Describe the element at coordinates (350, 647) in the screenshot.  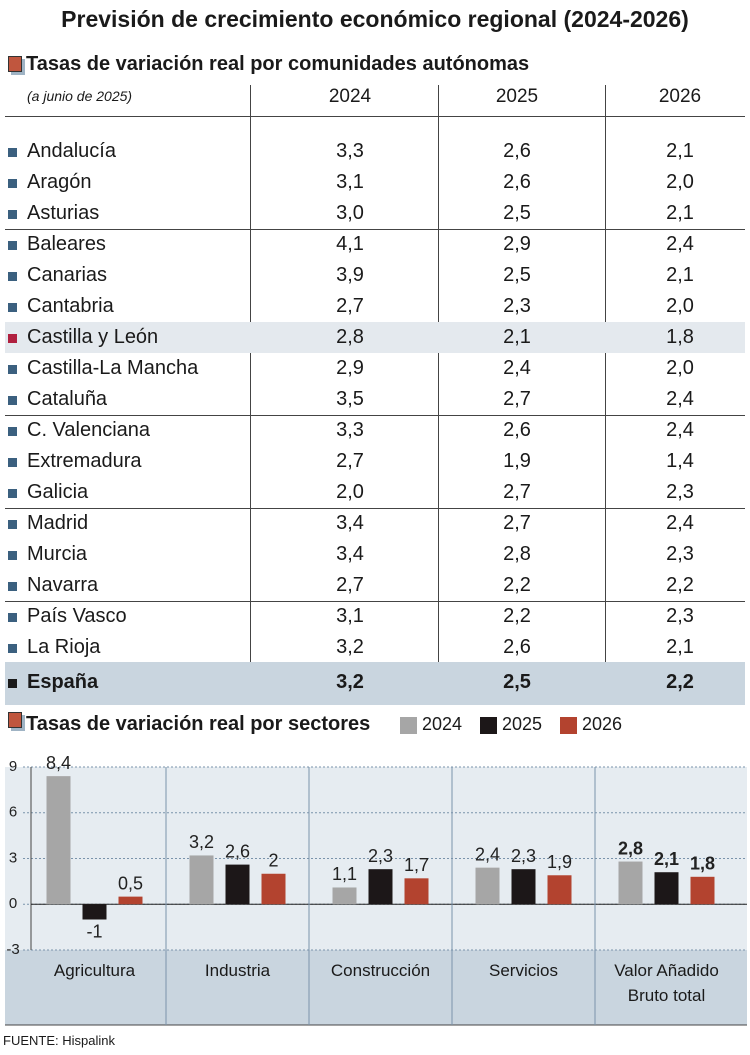
I see `cell: 3,2` at that location.